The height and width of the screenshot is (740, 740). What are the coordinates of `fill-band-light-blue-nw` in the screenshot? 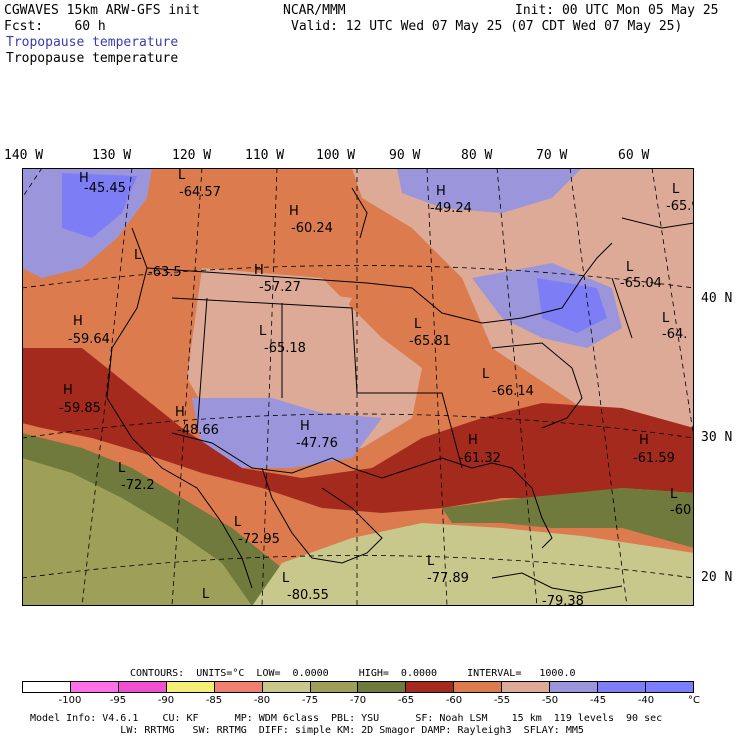 It's located at (99, 205).